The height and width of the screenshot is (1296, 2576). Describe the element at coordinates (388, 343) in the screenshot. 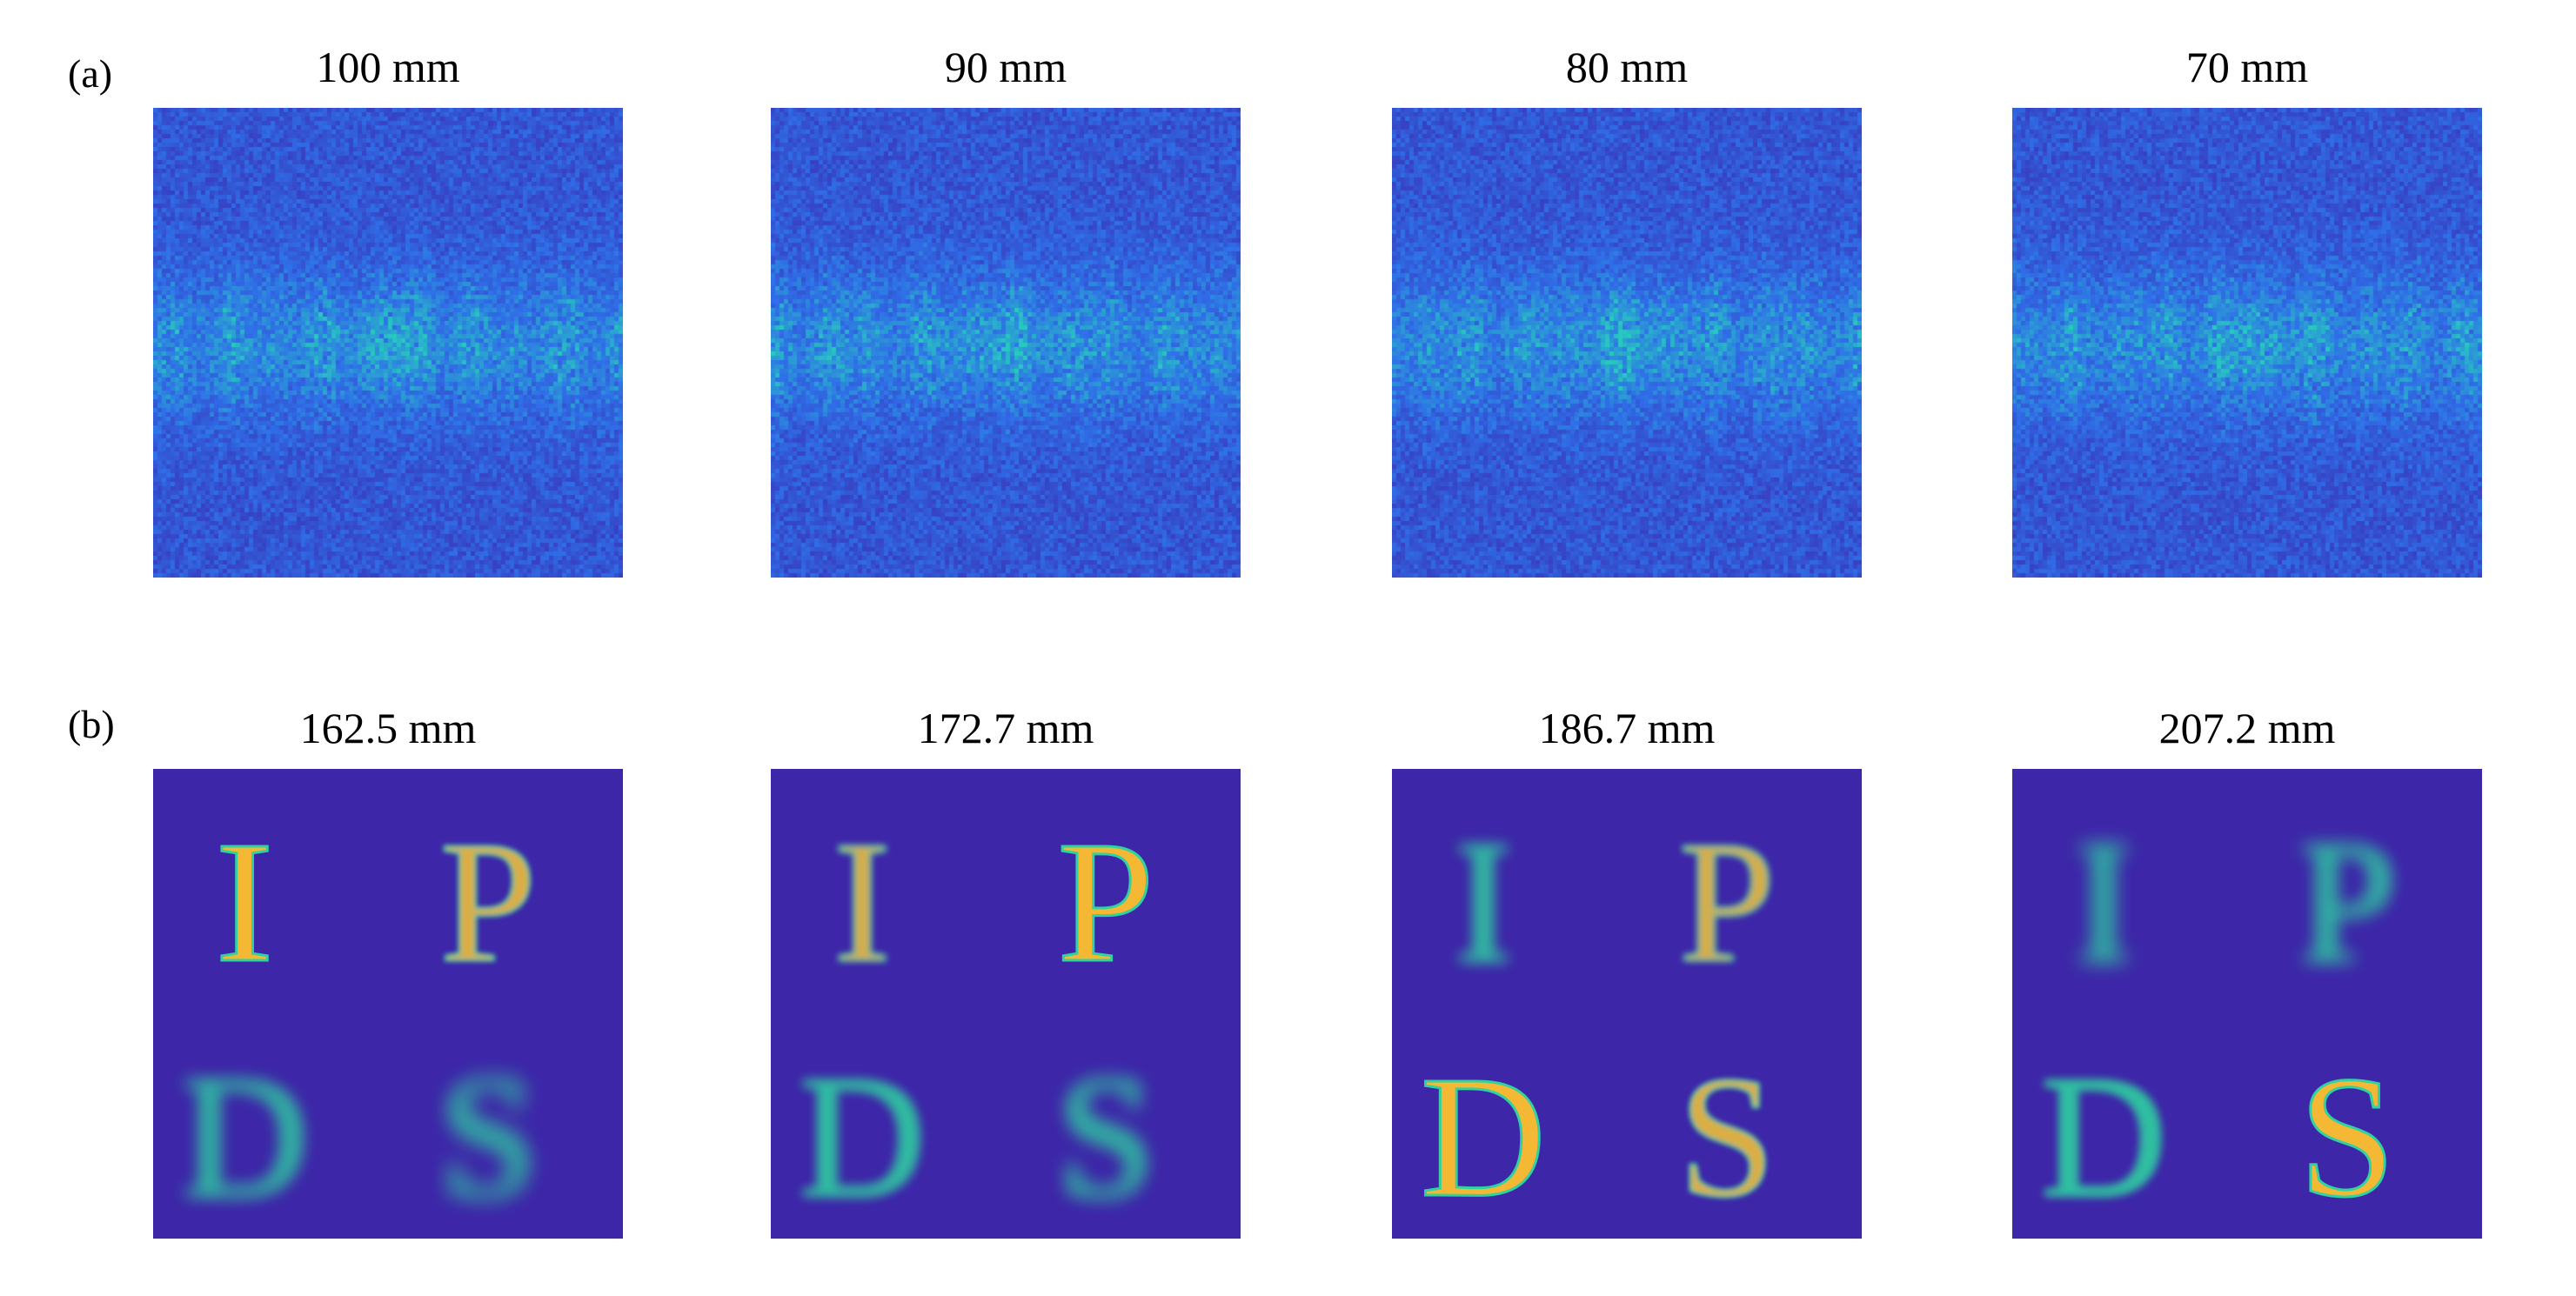

I see `speckle-panel-a1` at that location.